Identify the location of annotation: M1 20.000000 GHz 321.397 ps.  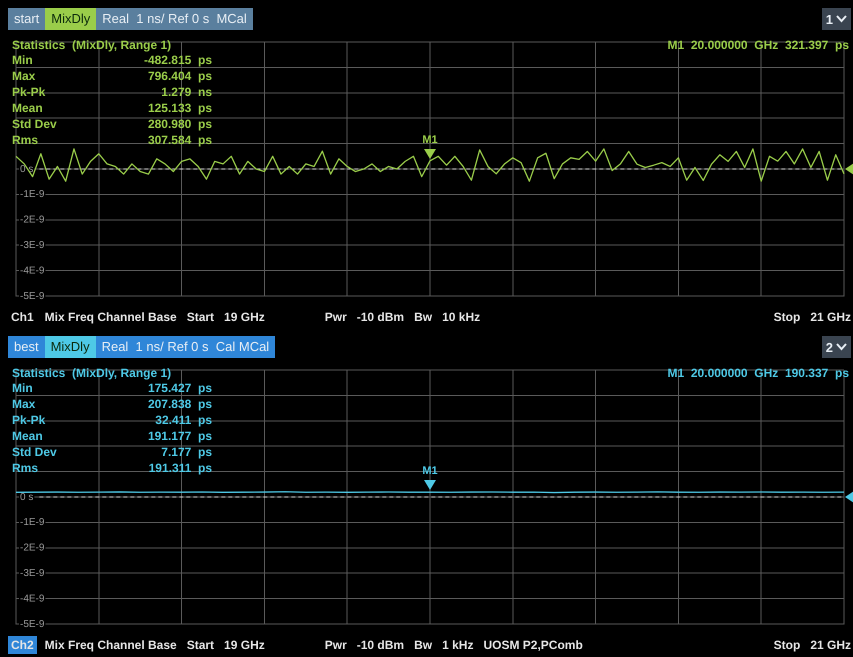
(758, 45).